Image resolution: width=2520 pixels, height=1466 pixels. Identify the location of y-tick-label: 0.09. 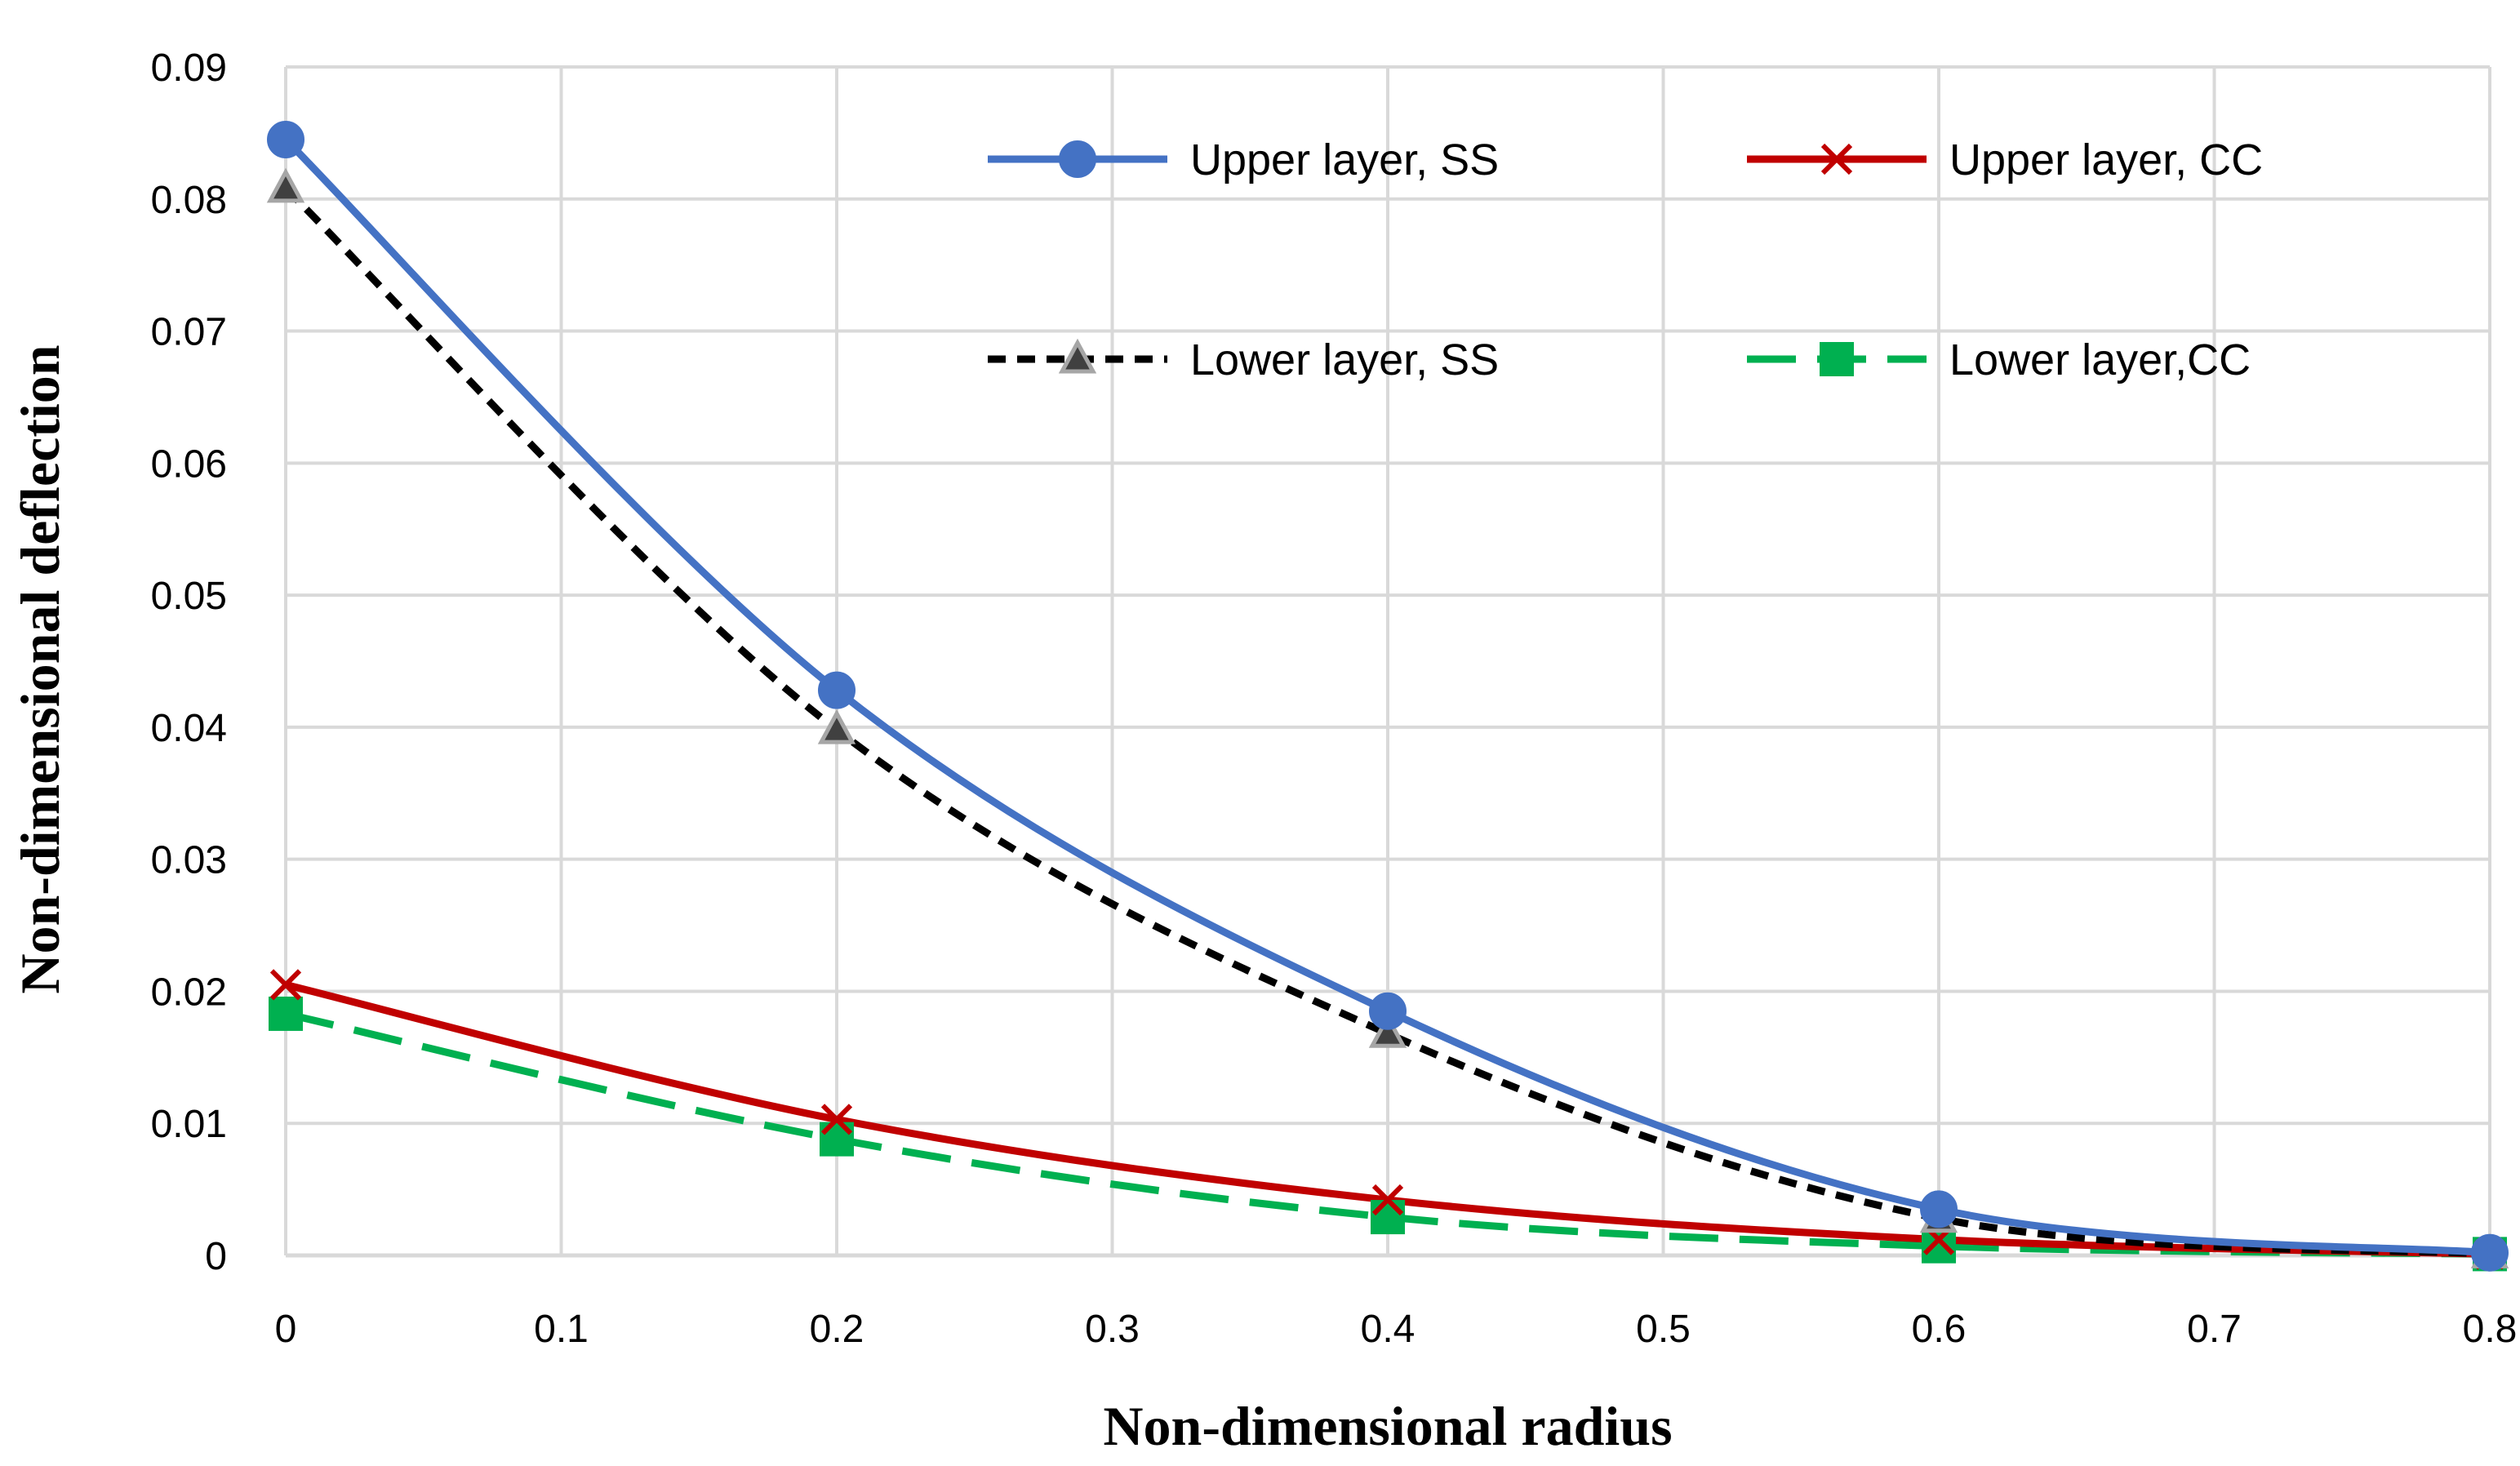
(189, 68).